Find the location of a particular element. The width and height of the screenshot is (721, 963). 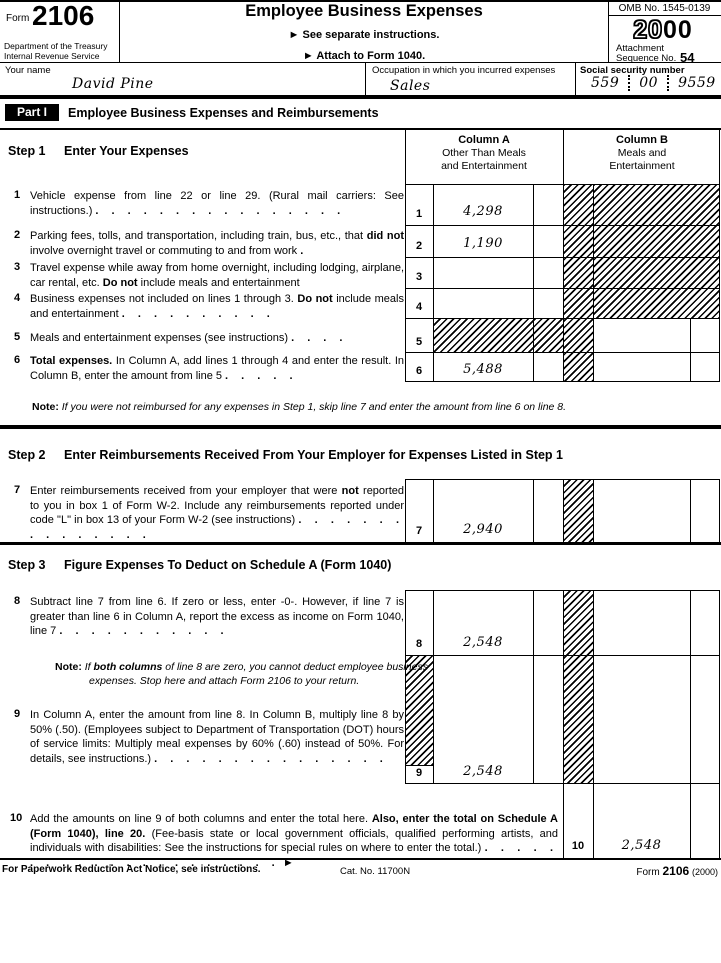

step1-label: Step 1 is located at coordinates (27, 151).